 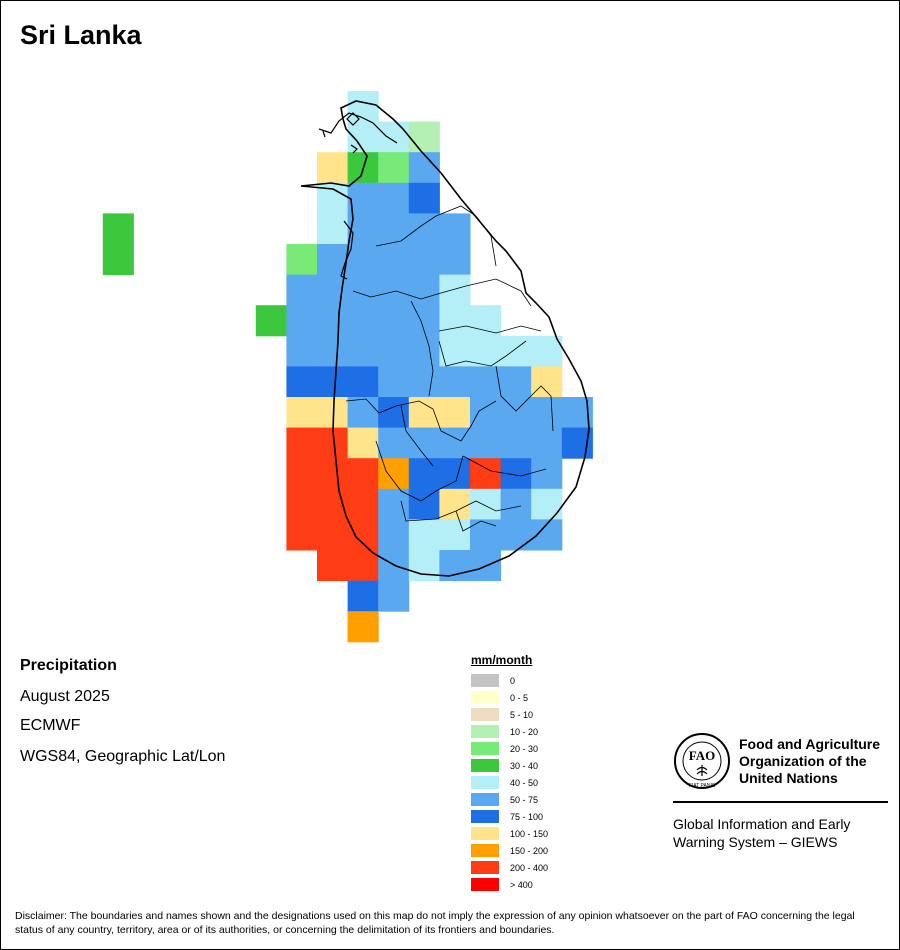 What do you see at coordinates (762, 824) in the screenshot?
I see `system-name-line: Global Information and Early` at bounding box center [762, 824].